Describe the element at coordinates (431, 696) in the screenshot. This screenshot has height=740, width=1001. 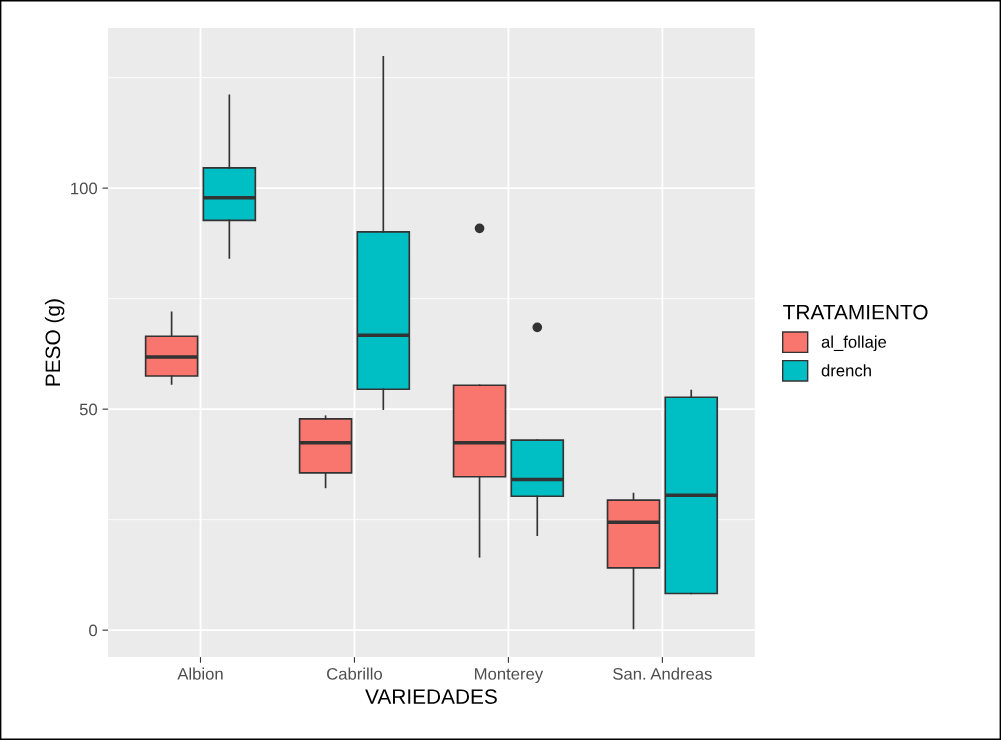
I see `x-axis-title: VARIEDADES` at that location.